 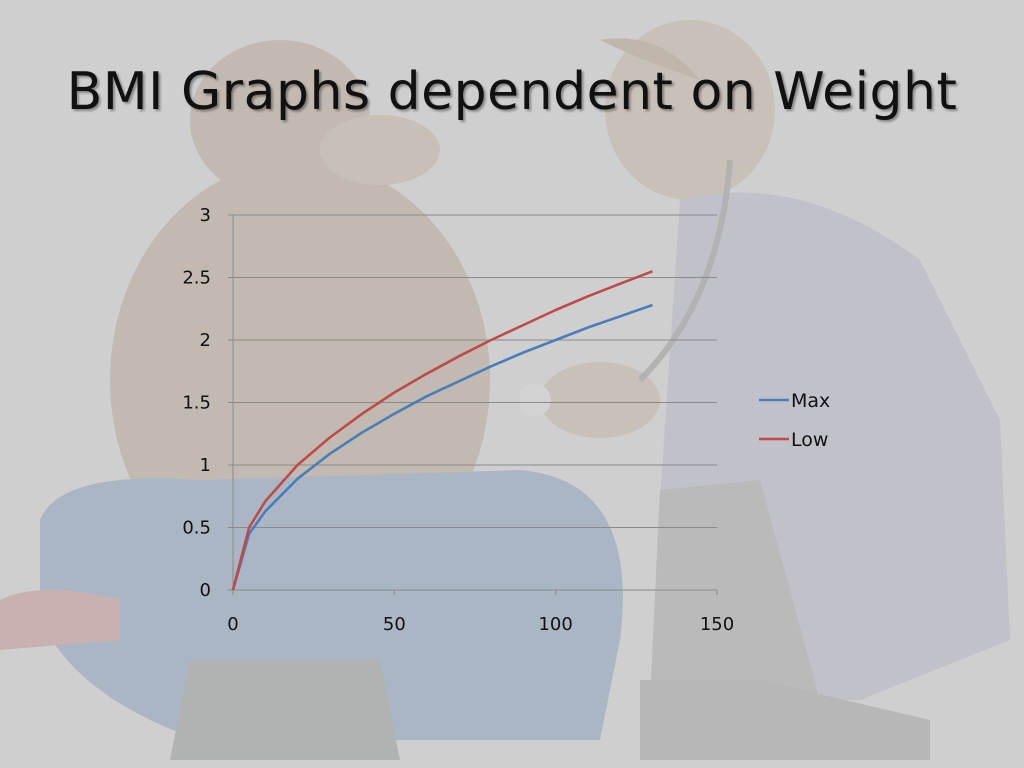 I want to click on x-tick-label: 100, so click(x=555, y=624).